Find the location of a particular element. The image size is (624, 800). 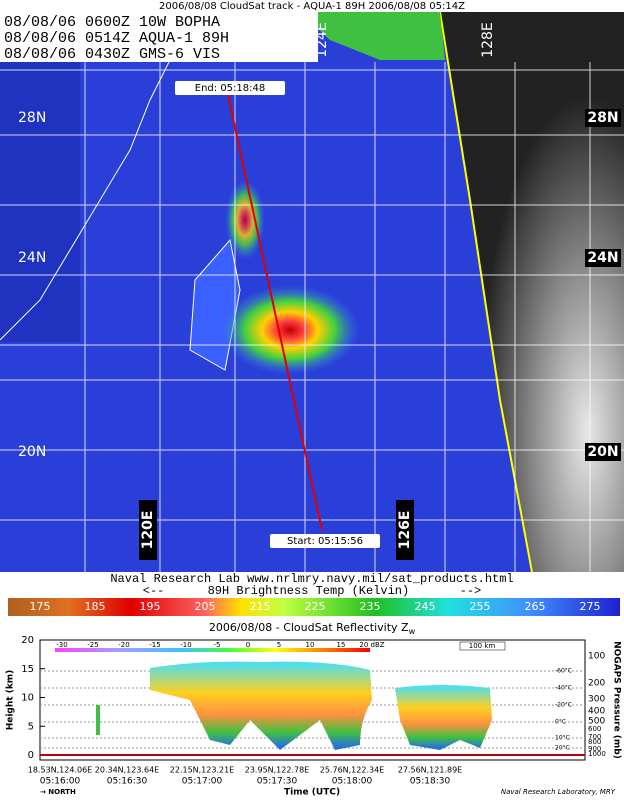

dbz-tick: -15 is located at coordinates (154, 645).